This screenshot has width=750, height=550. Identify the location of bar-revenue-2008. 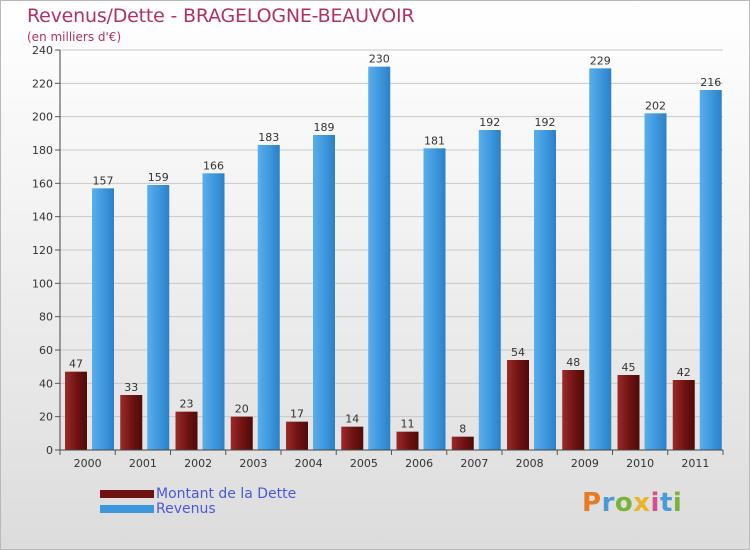
(545, 290).